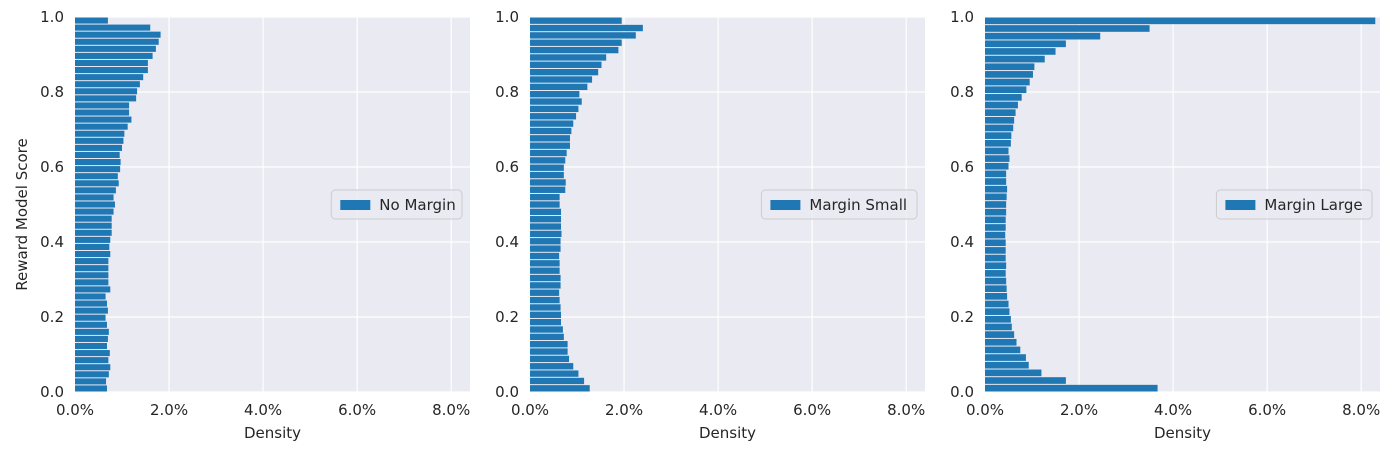 The height and width of the screenshot is (452, 1386). Describe the element at coordinates (22, 214) in the screenshot. I see `y-axis-label: Reward Model Score` at that location.